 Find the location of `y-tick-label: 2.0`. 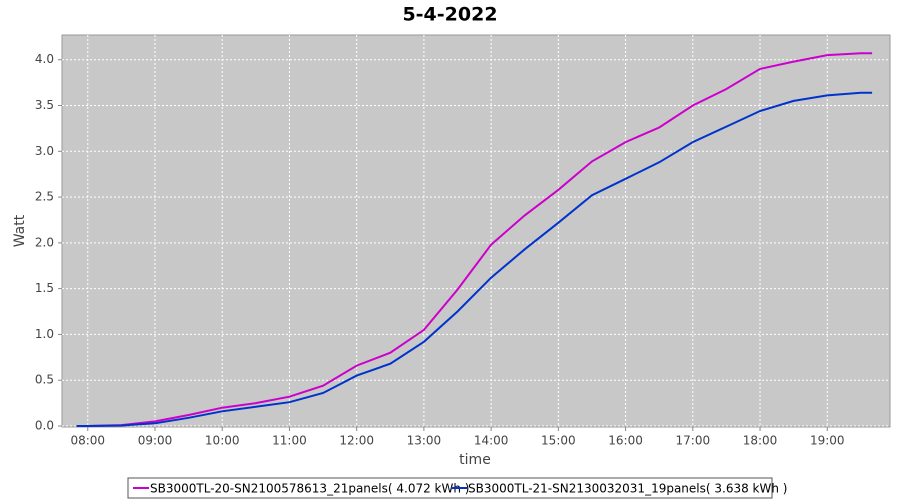

y-tick-label: 2.0 is located at coordinates (44, 242).